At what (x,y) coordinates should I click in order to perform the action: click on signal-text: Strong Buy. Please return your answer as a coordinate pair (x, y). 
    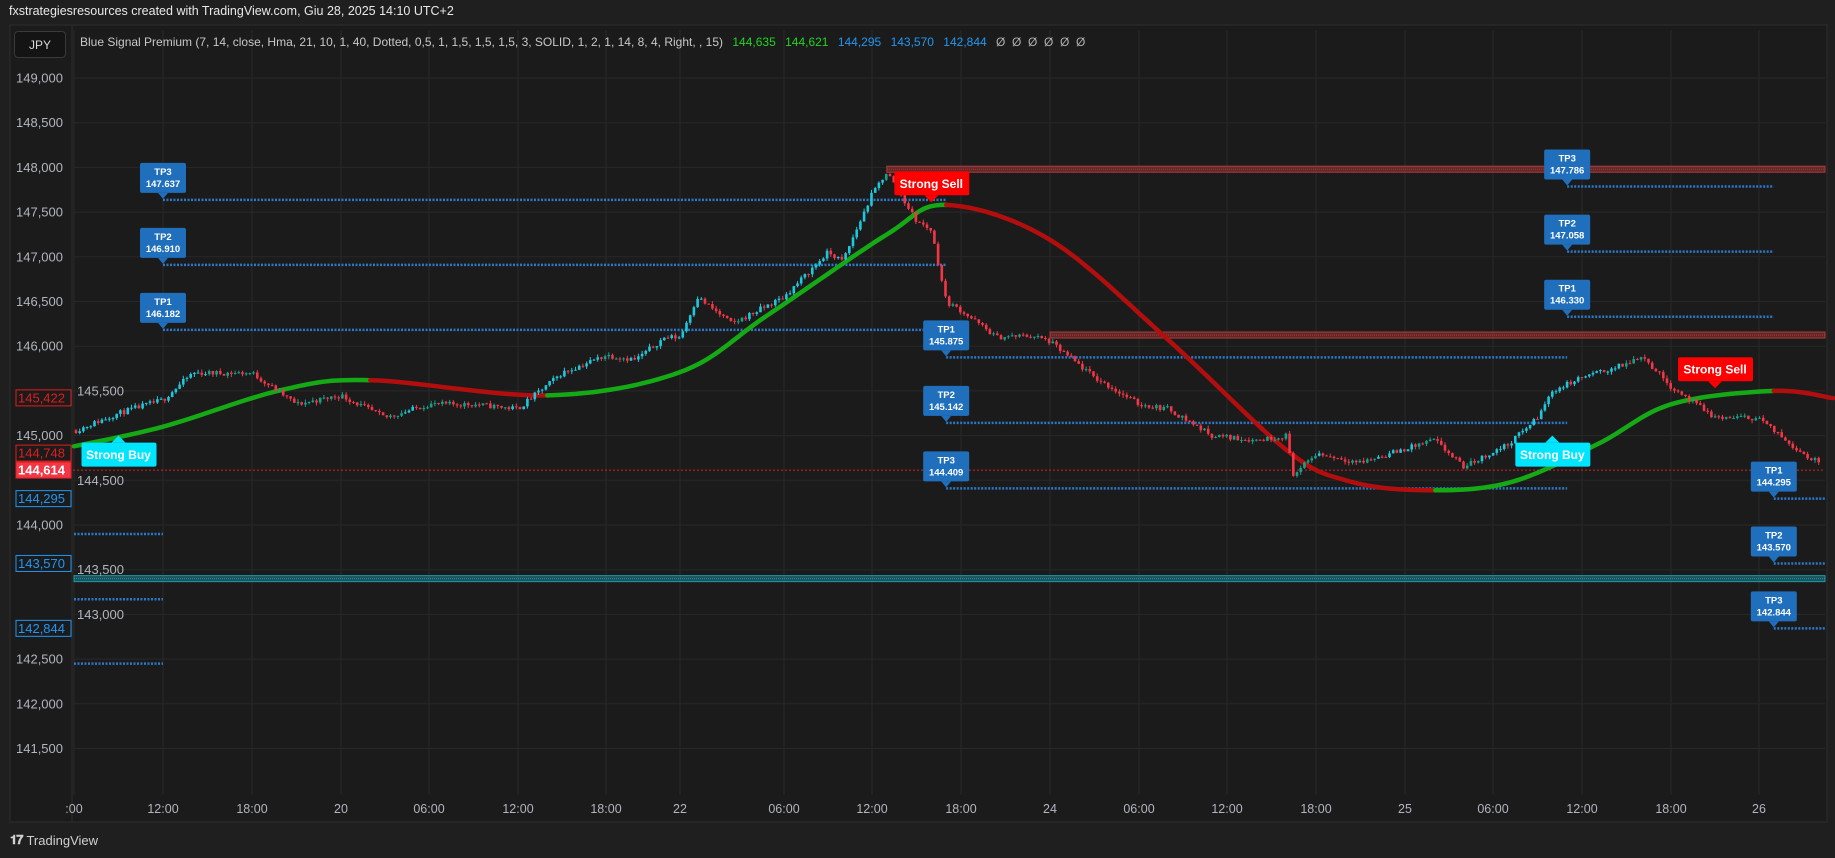
    Looking at the image, I should click on (118, 455).